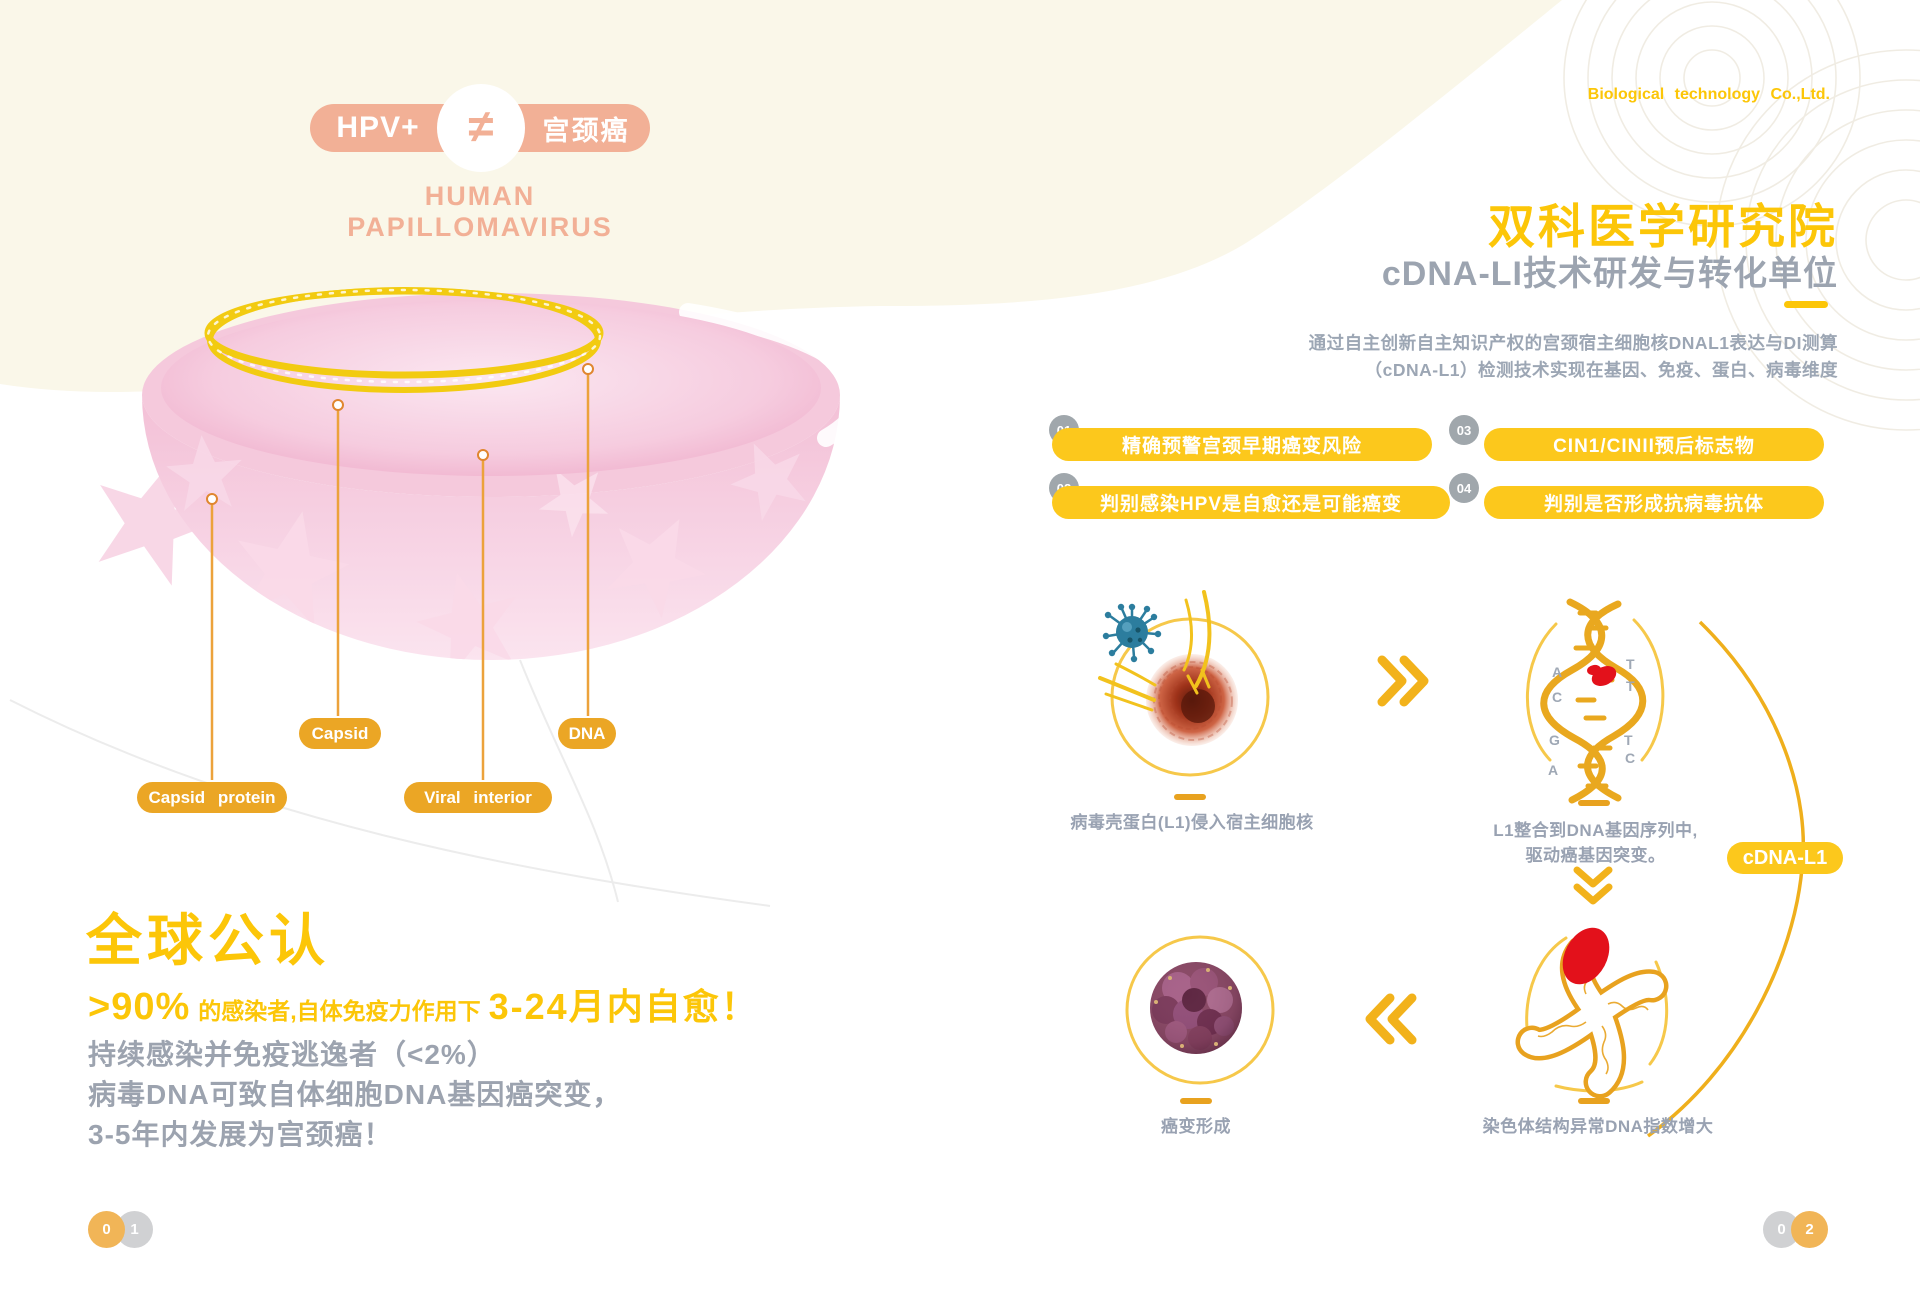  I want to click on hpv-badge-left-text: HPV+, so click(378, 127).